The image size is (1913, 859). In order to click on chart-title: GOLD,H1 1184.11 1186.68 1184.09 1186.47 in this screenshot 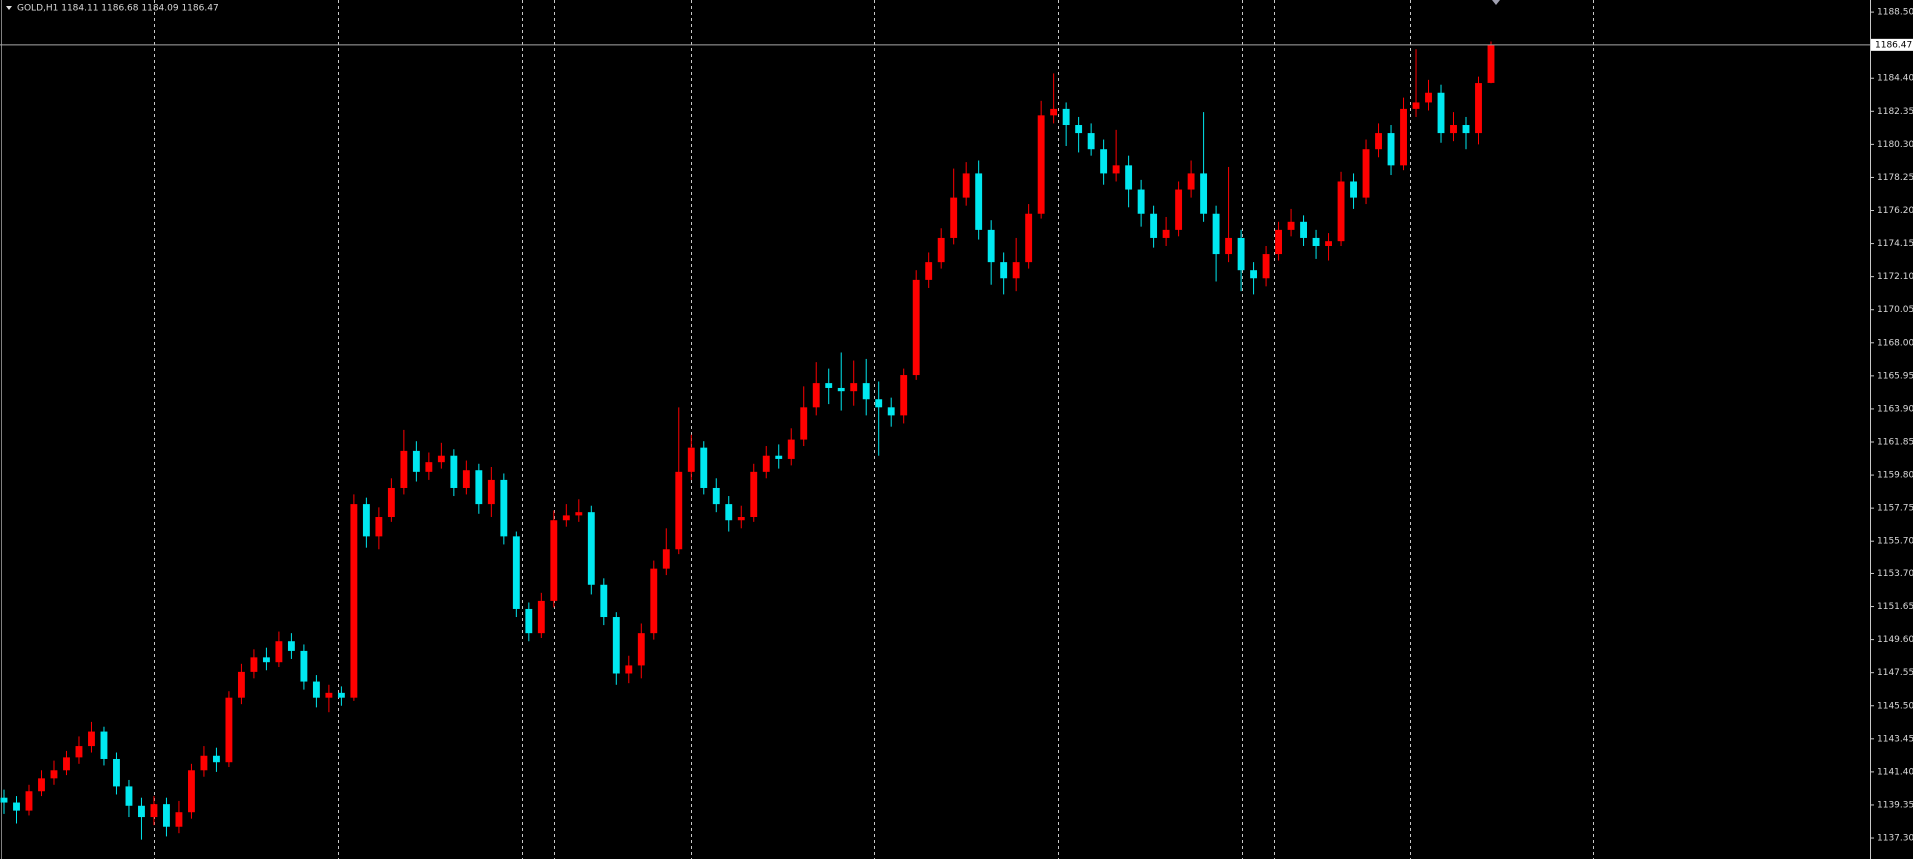, I will do `click(118, 9)`.